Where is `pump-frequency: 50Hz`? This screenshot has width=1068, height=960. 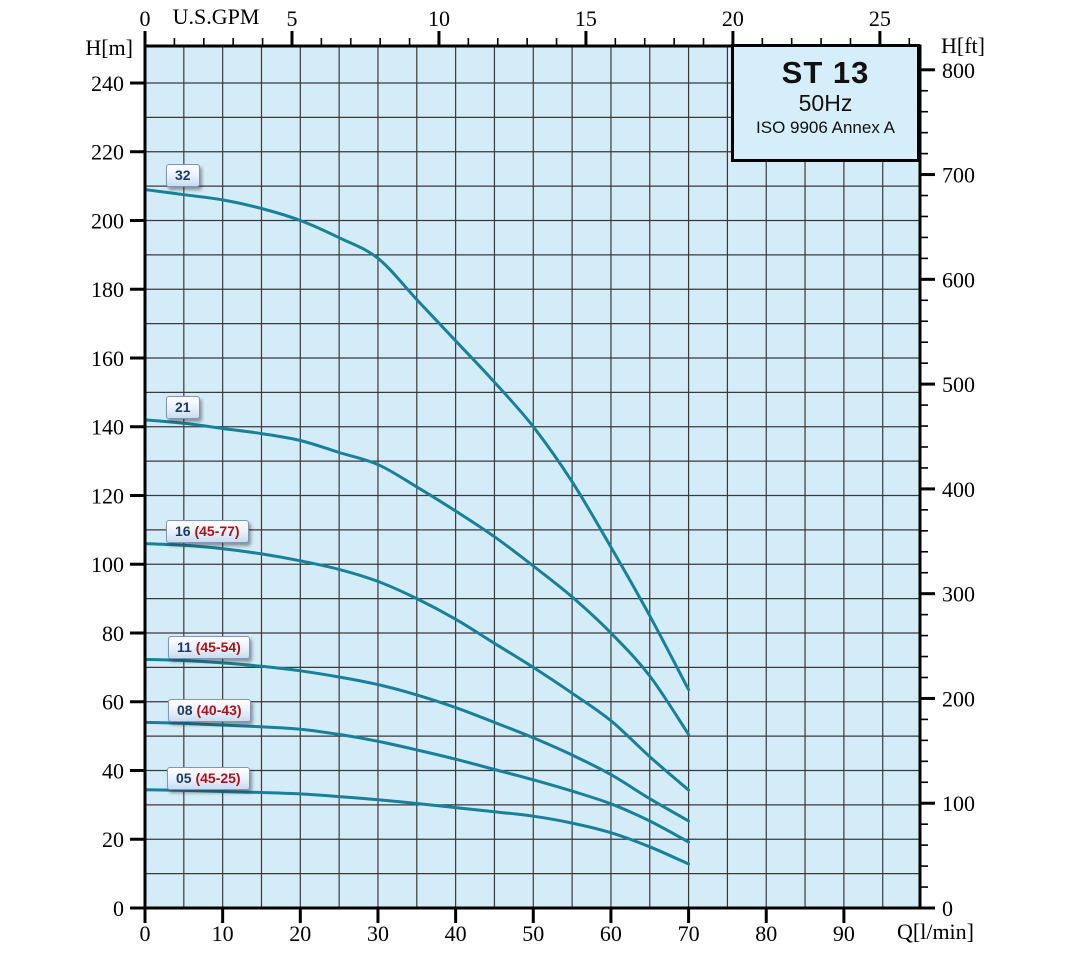
pump-frequency: 50Hz is located at coordinates (825, 103).